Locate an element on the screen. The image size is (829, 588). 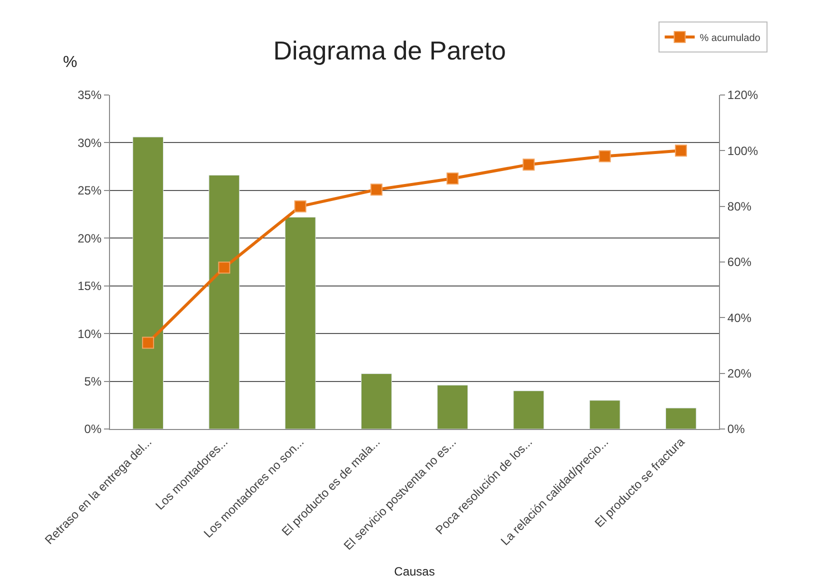
legend-label: % acumulado is located at coordinates (730, 38).